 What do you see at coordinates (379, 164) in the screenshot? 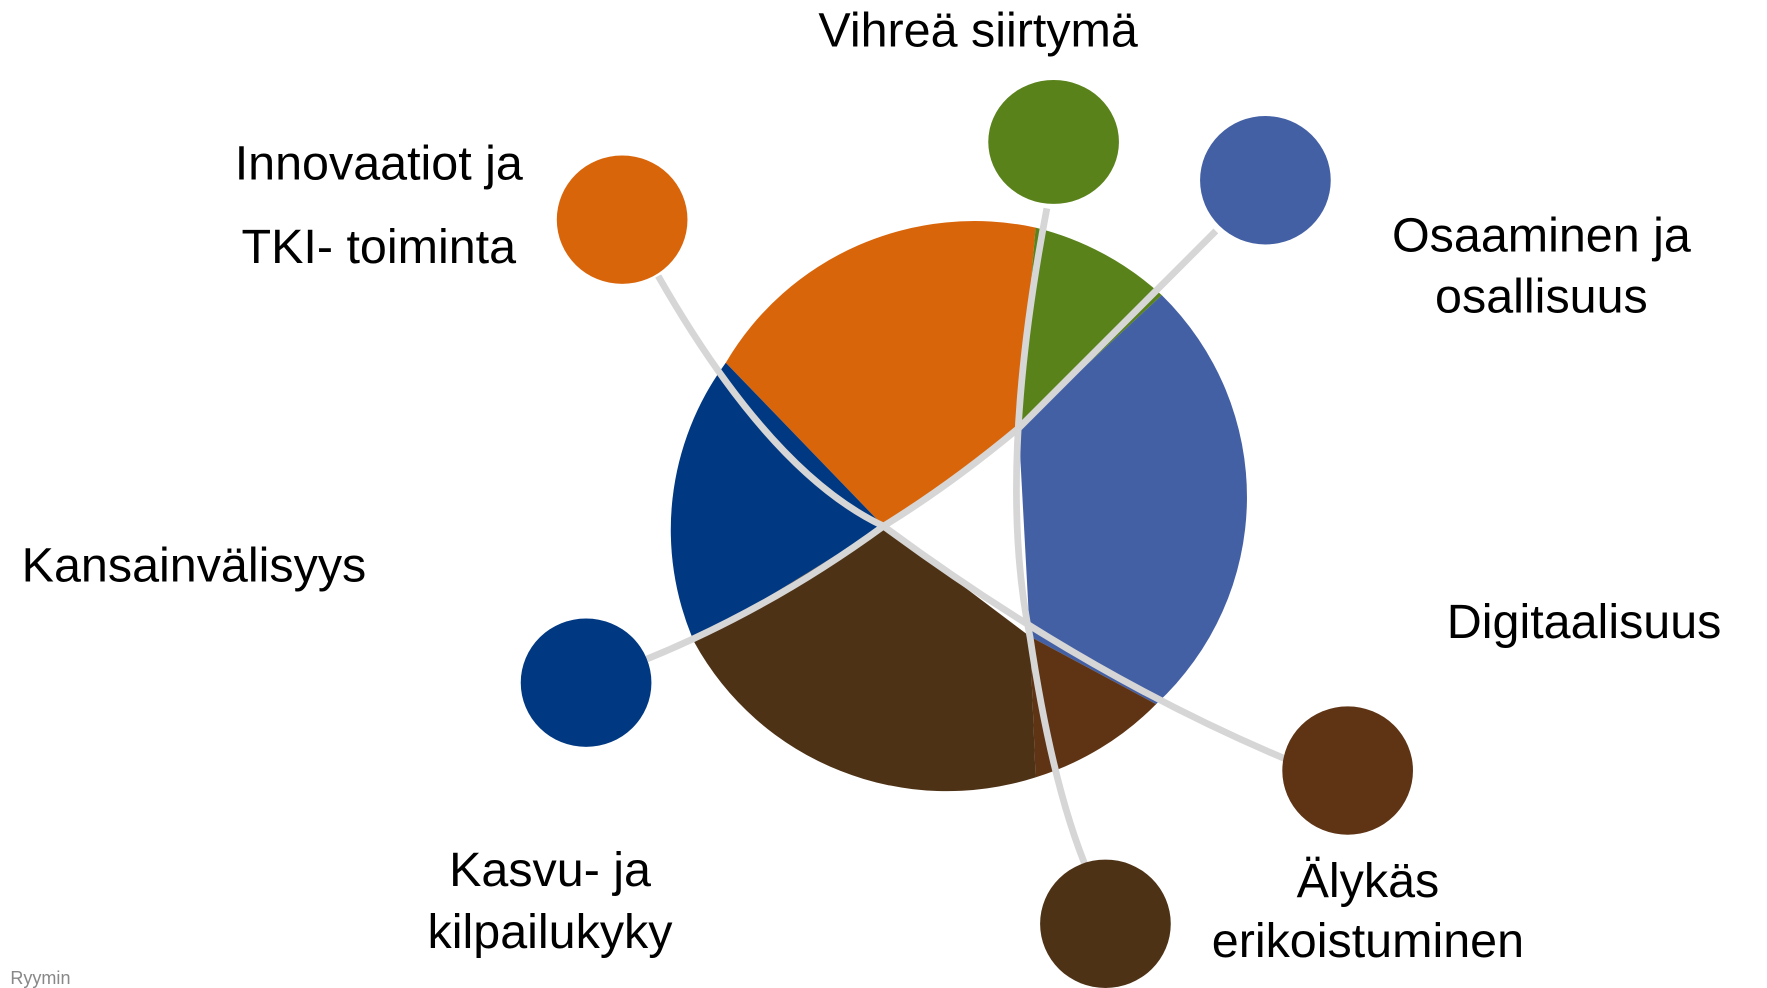
I see `label: Innovaatiot ja` at bounding box center [379, 164].